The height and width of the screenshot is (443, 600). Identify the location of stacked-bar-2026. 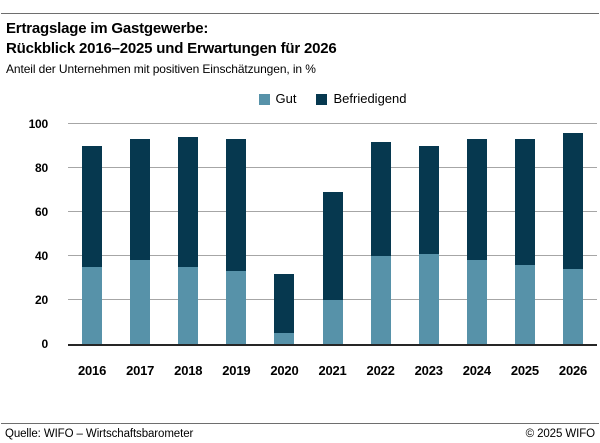
(572, 234).